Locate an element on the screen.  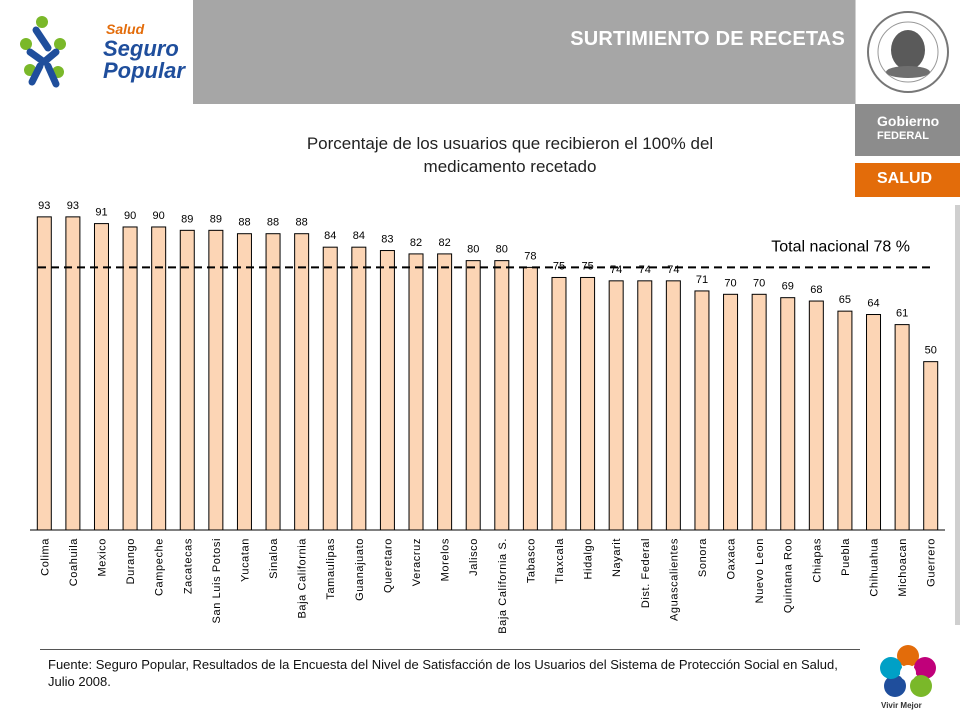
brand-line2: Seguro is located at coordinates (141, 48).